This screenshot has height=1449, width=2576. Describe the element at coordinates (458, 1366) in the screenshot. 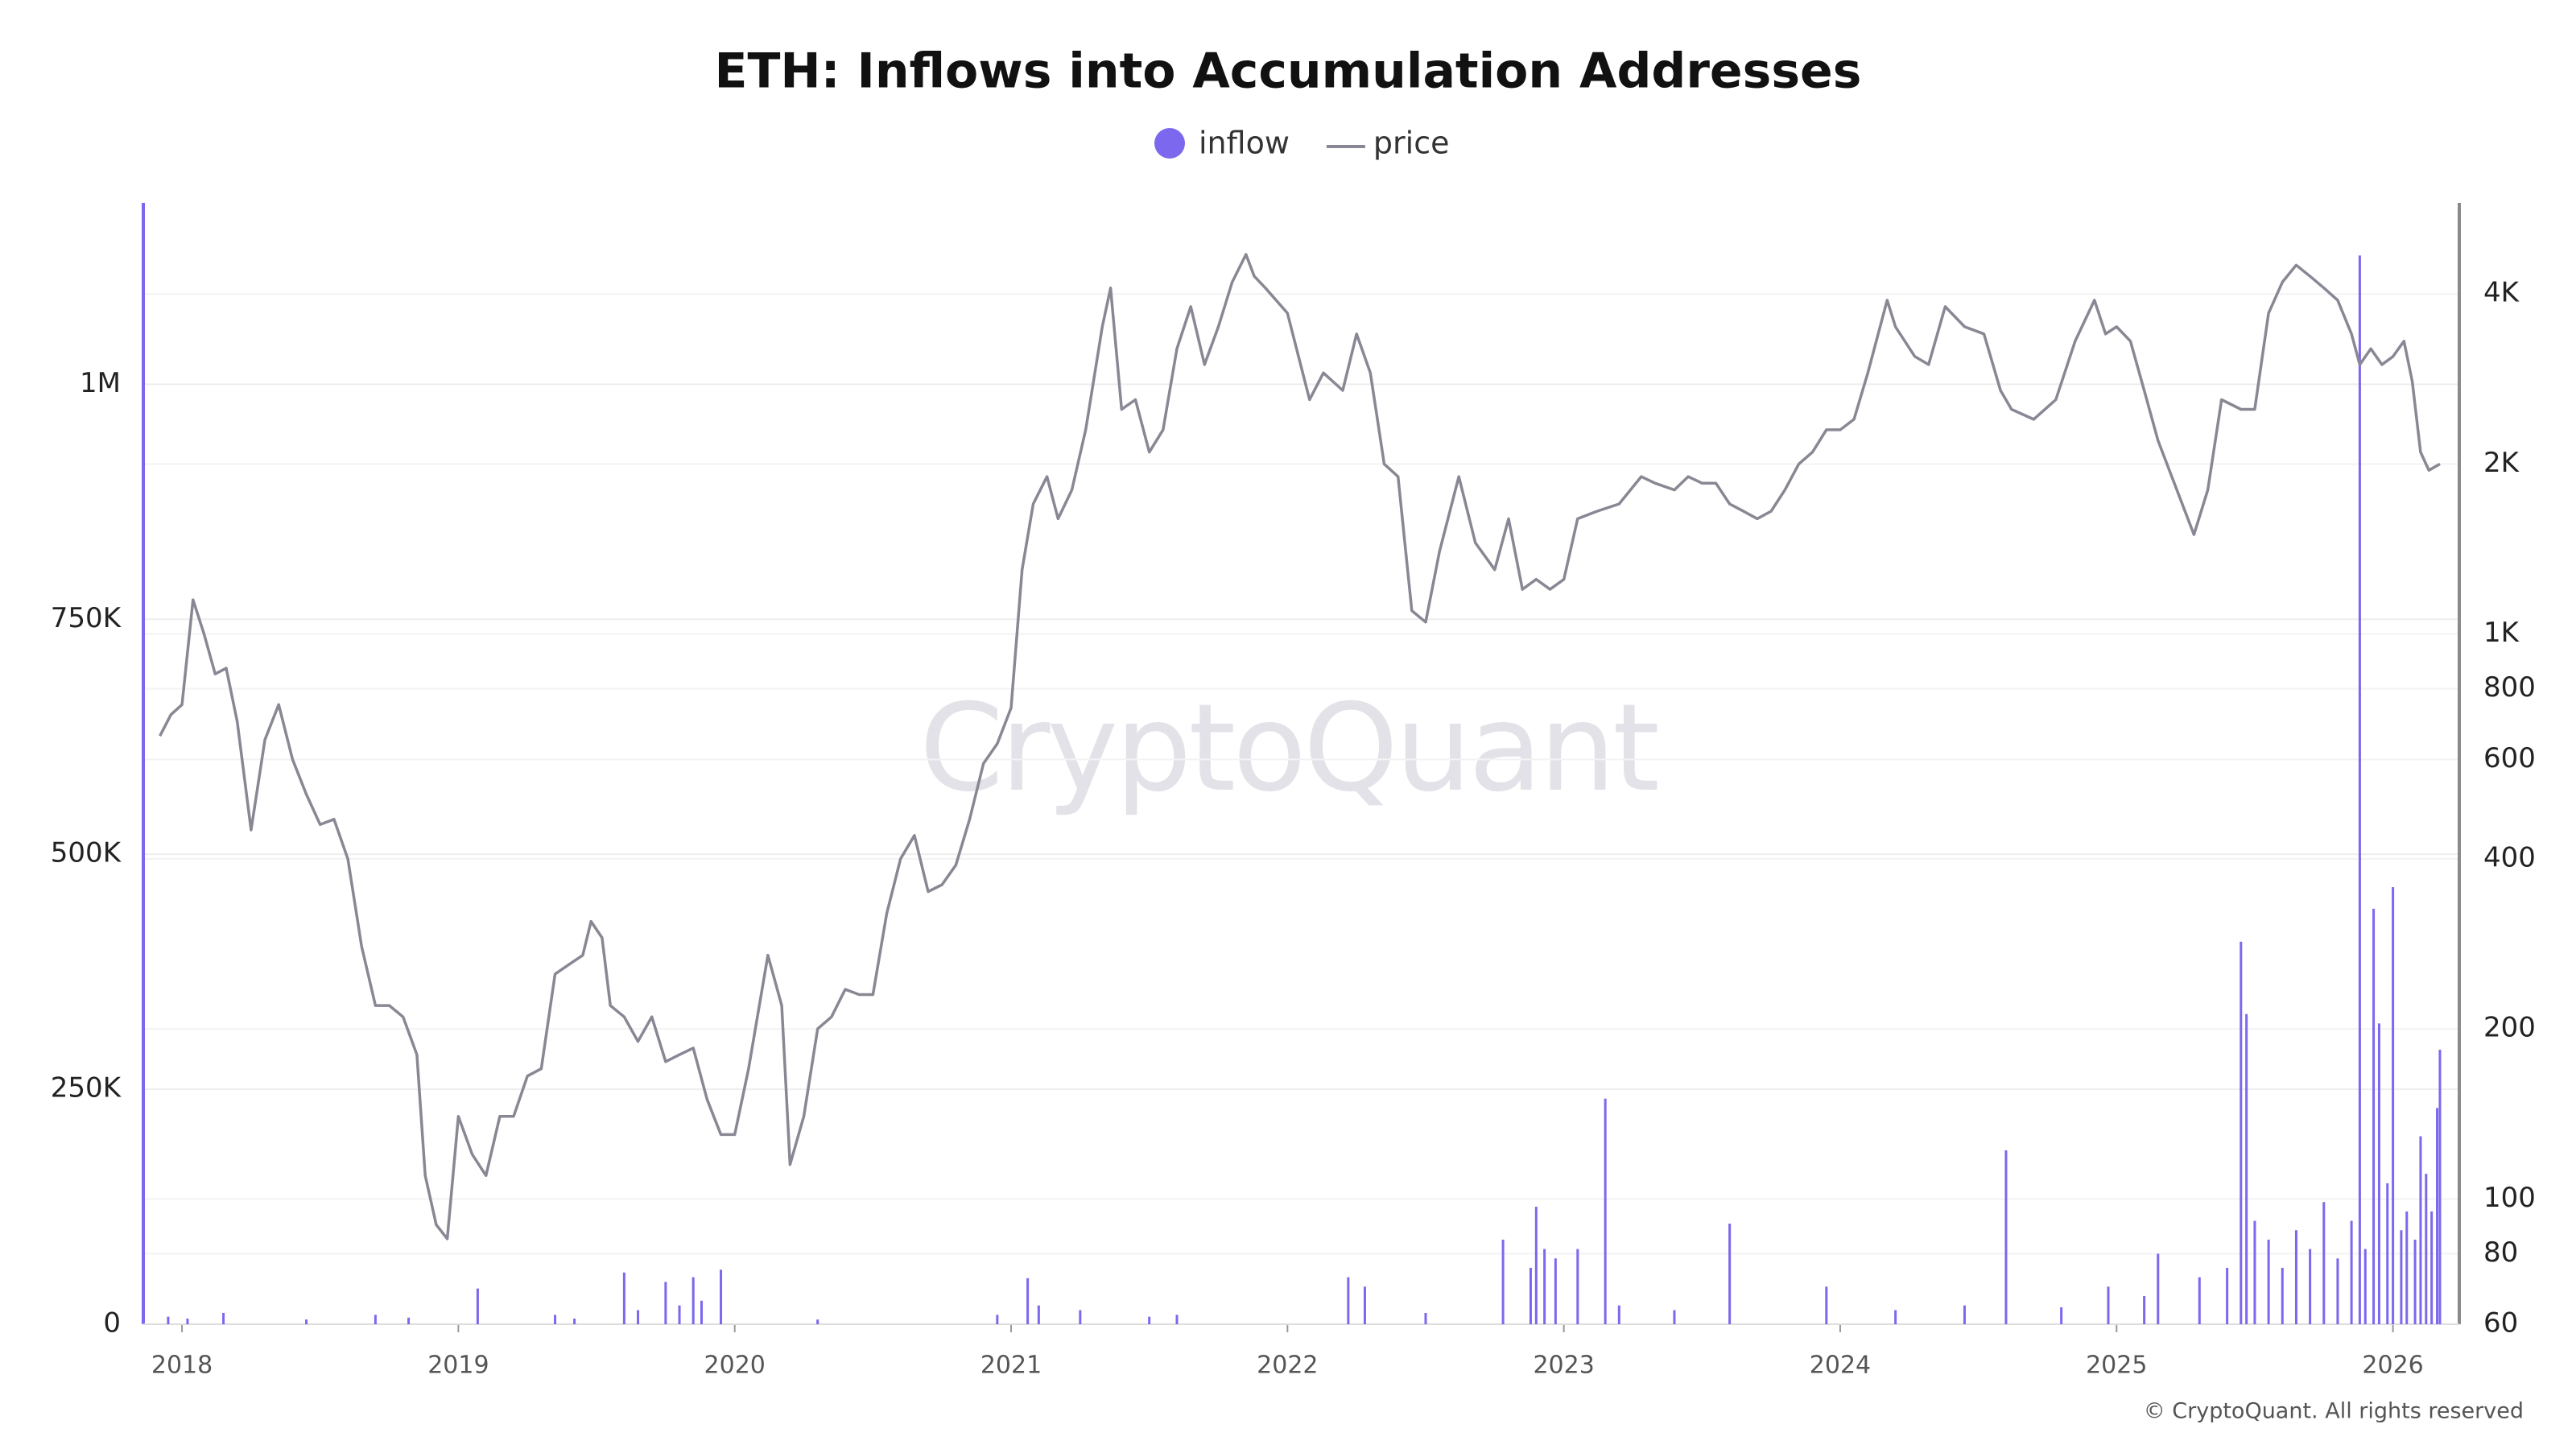

I see `x-tick-label: 2019` at that location.